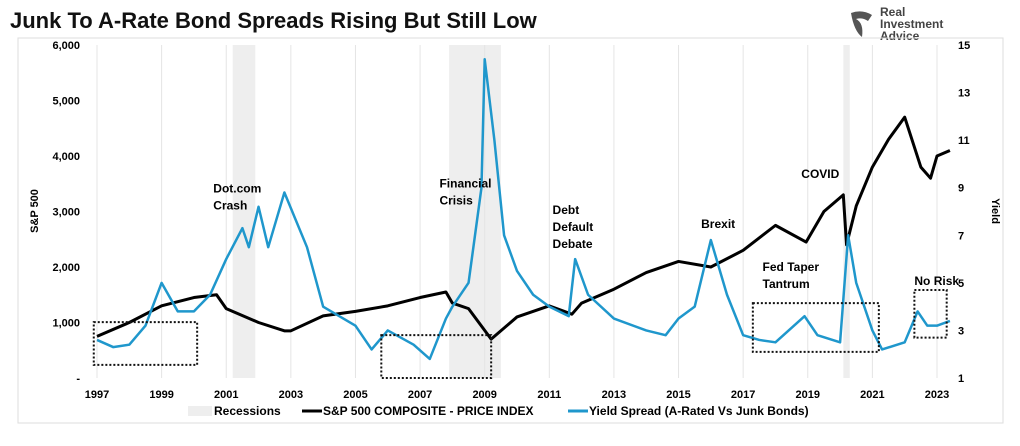 This screenshot has width=1020, height=446. What do you see at coordinates (961, 236) in the screenshot?
I see `y2-tick-label: 7` at bounding box center [961, 236].